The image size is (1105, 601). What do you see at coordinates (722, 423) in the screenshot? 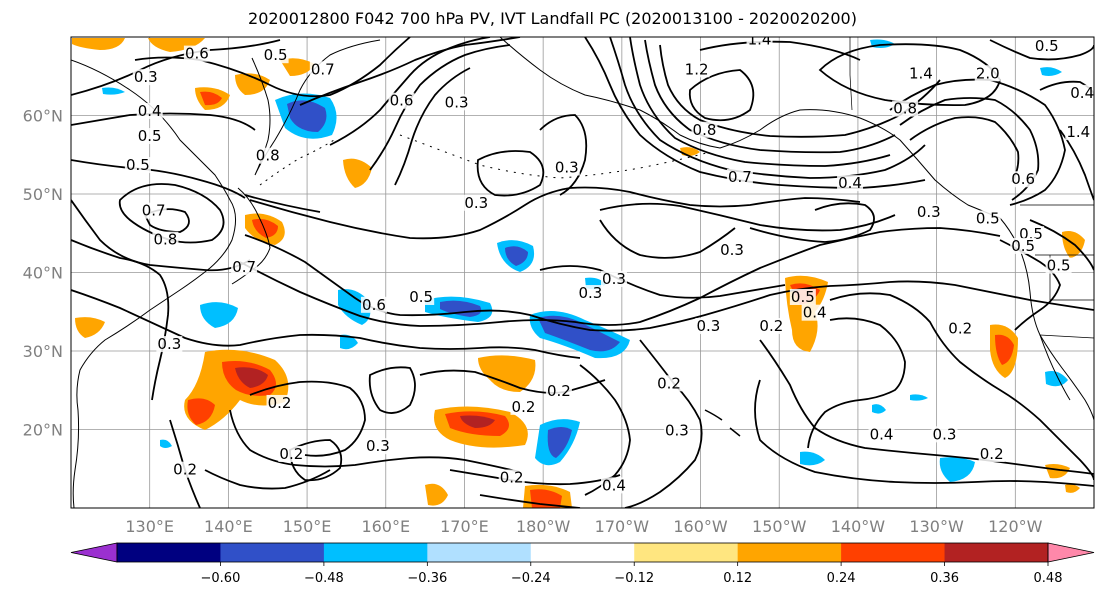
I see `coastline-hawaii` at bounding box center [722, 423].